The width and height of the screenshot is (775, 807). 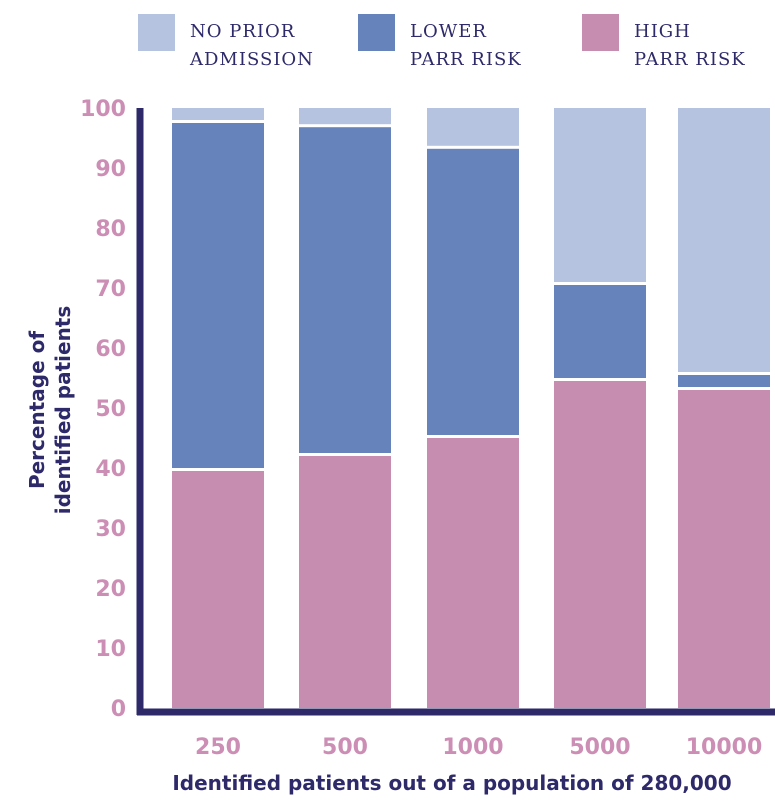 I want to click on x-tick-label: 5000, so click(x=599, y=747).